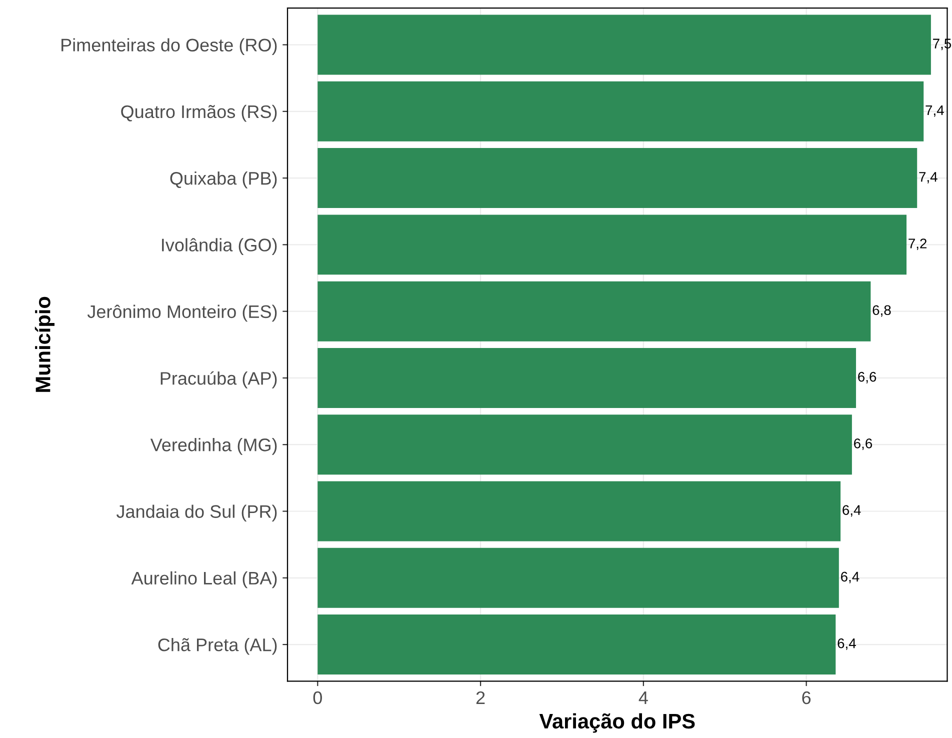 The image size is (952, 738). Describe the element at coordinates (182, 313) in the screenshot. I see `y-tick-label: Jerônimo Monteiro (ES)` at that location.